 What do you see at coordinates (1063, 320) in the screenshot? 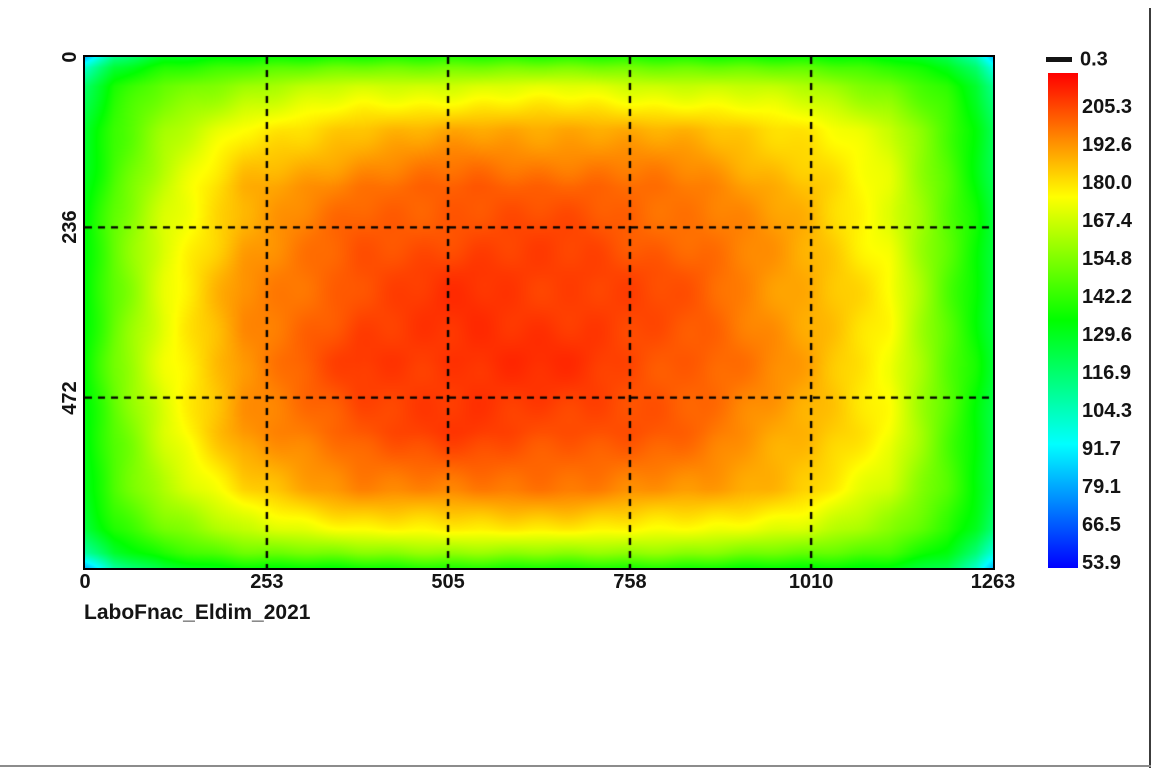
I see `colorbar` at bounding box center [1063, 320].